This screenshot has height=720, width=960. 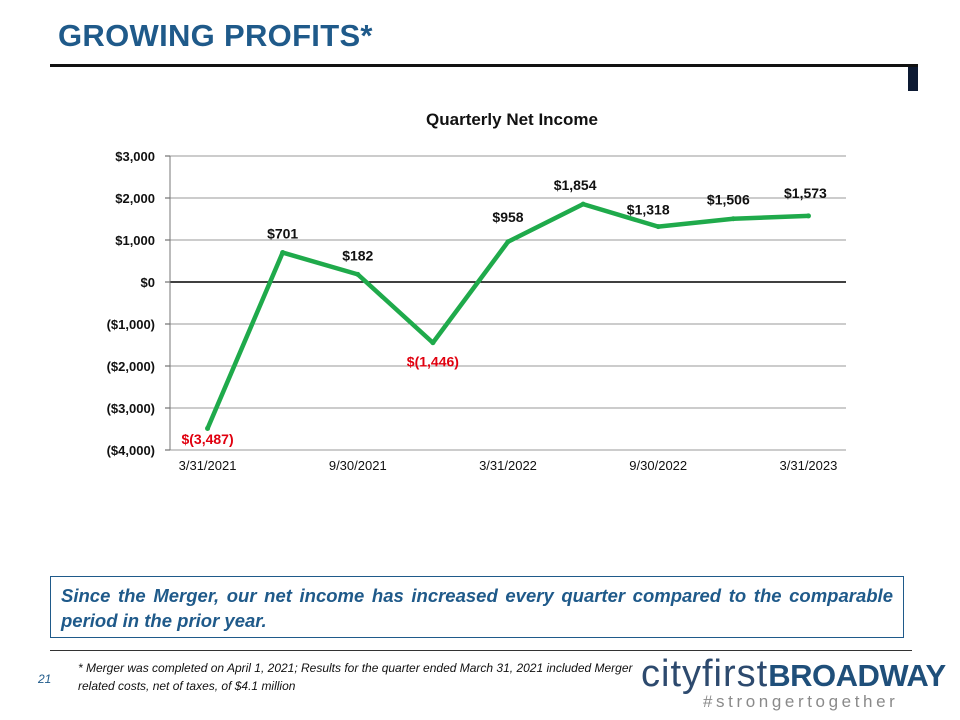 I want to click on y-tick-label: ($1,000), so click(x=131, y=324).